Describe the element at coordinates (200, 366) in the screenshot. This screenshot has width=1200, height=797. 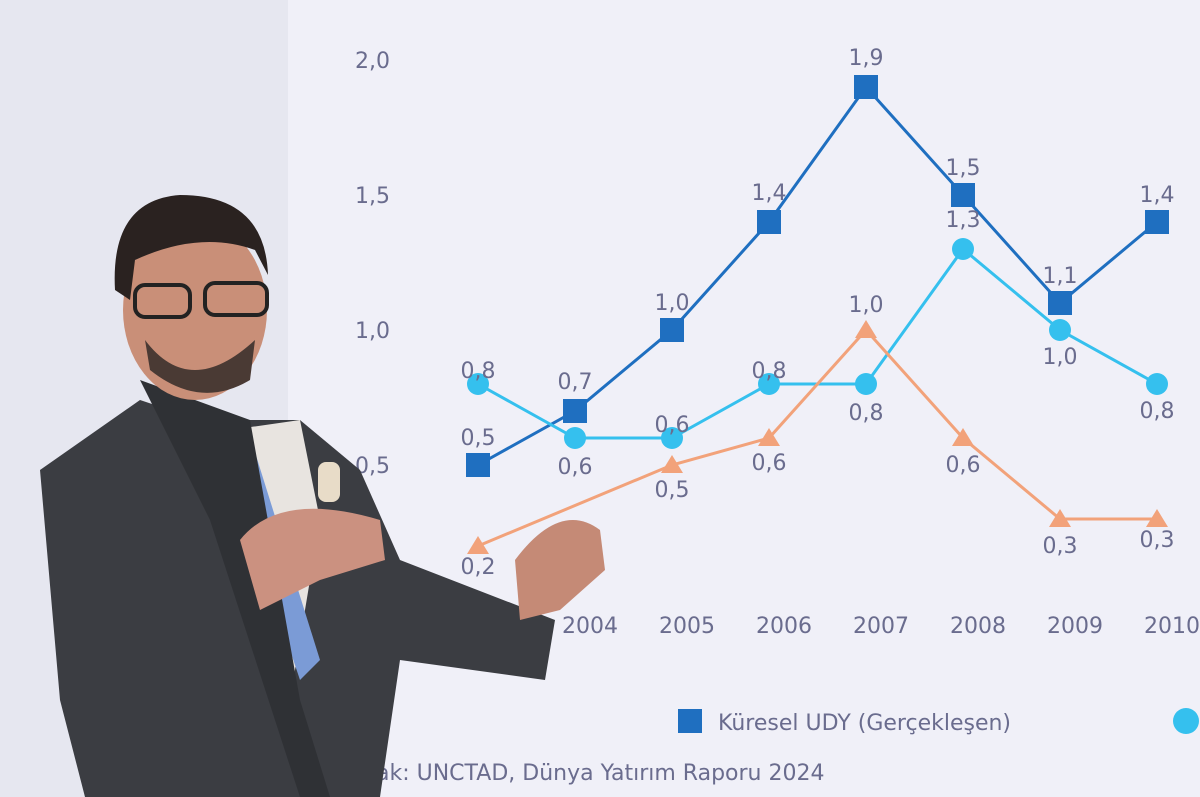
I see `beard` at that location.